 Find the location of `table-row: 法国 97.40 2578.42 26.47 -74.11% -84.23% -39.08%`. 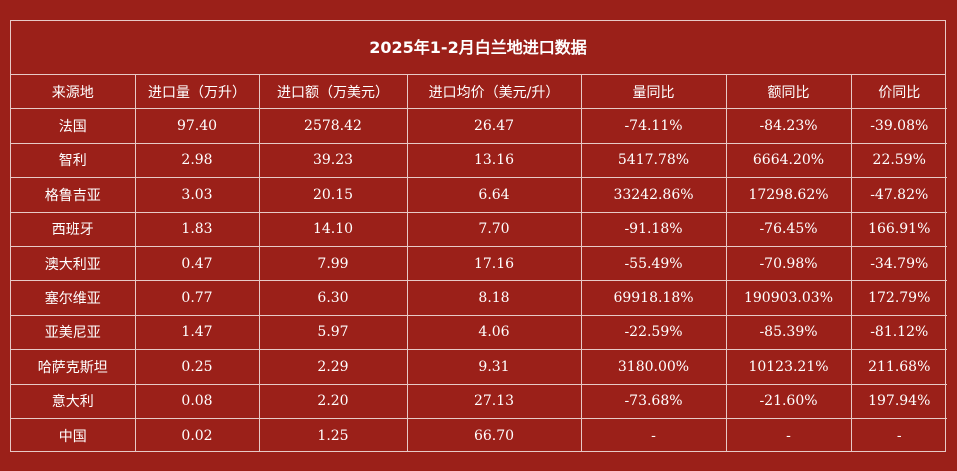

table-row: 法国 97.40 2578.42 26.47 -74.11% -84.23% -39.08% is located at coordinates (479, 126).